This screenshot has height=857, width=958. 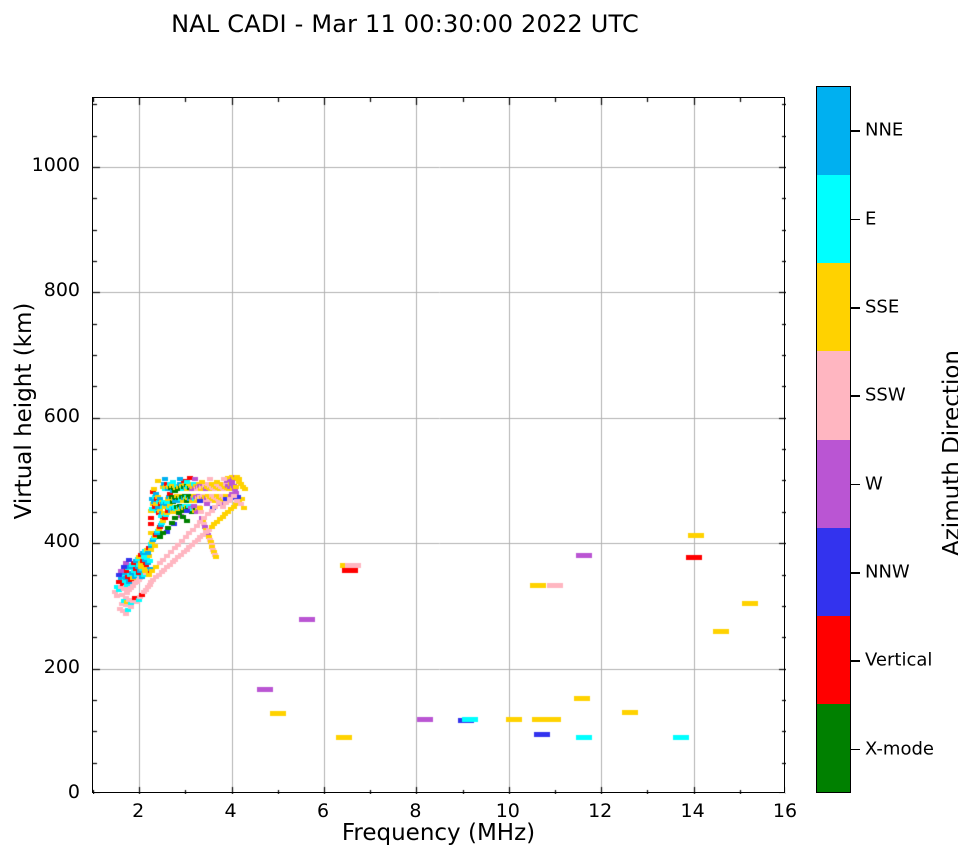 I want to click on x-tick-label: 6, so click(x=323, y=811).